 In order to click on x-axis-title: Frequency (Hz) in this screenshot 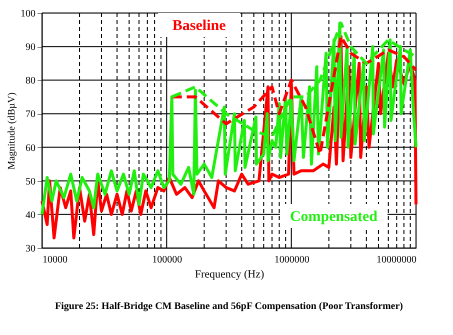, I will do `click(229, 274)`.